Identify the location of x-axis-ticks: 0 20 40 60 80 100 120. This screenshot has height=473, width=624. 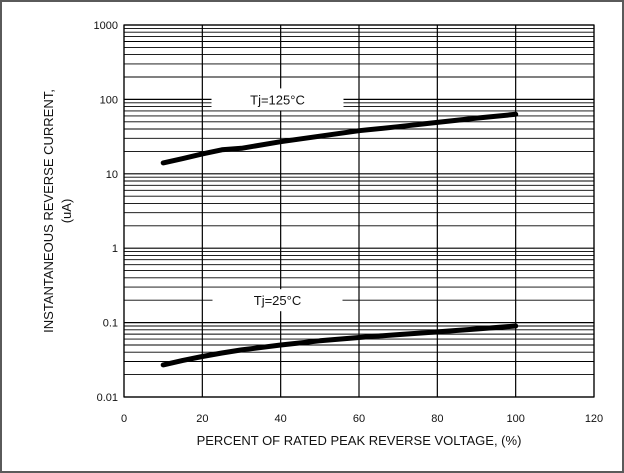
(362, 419).